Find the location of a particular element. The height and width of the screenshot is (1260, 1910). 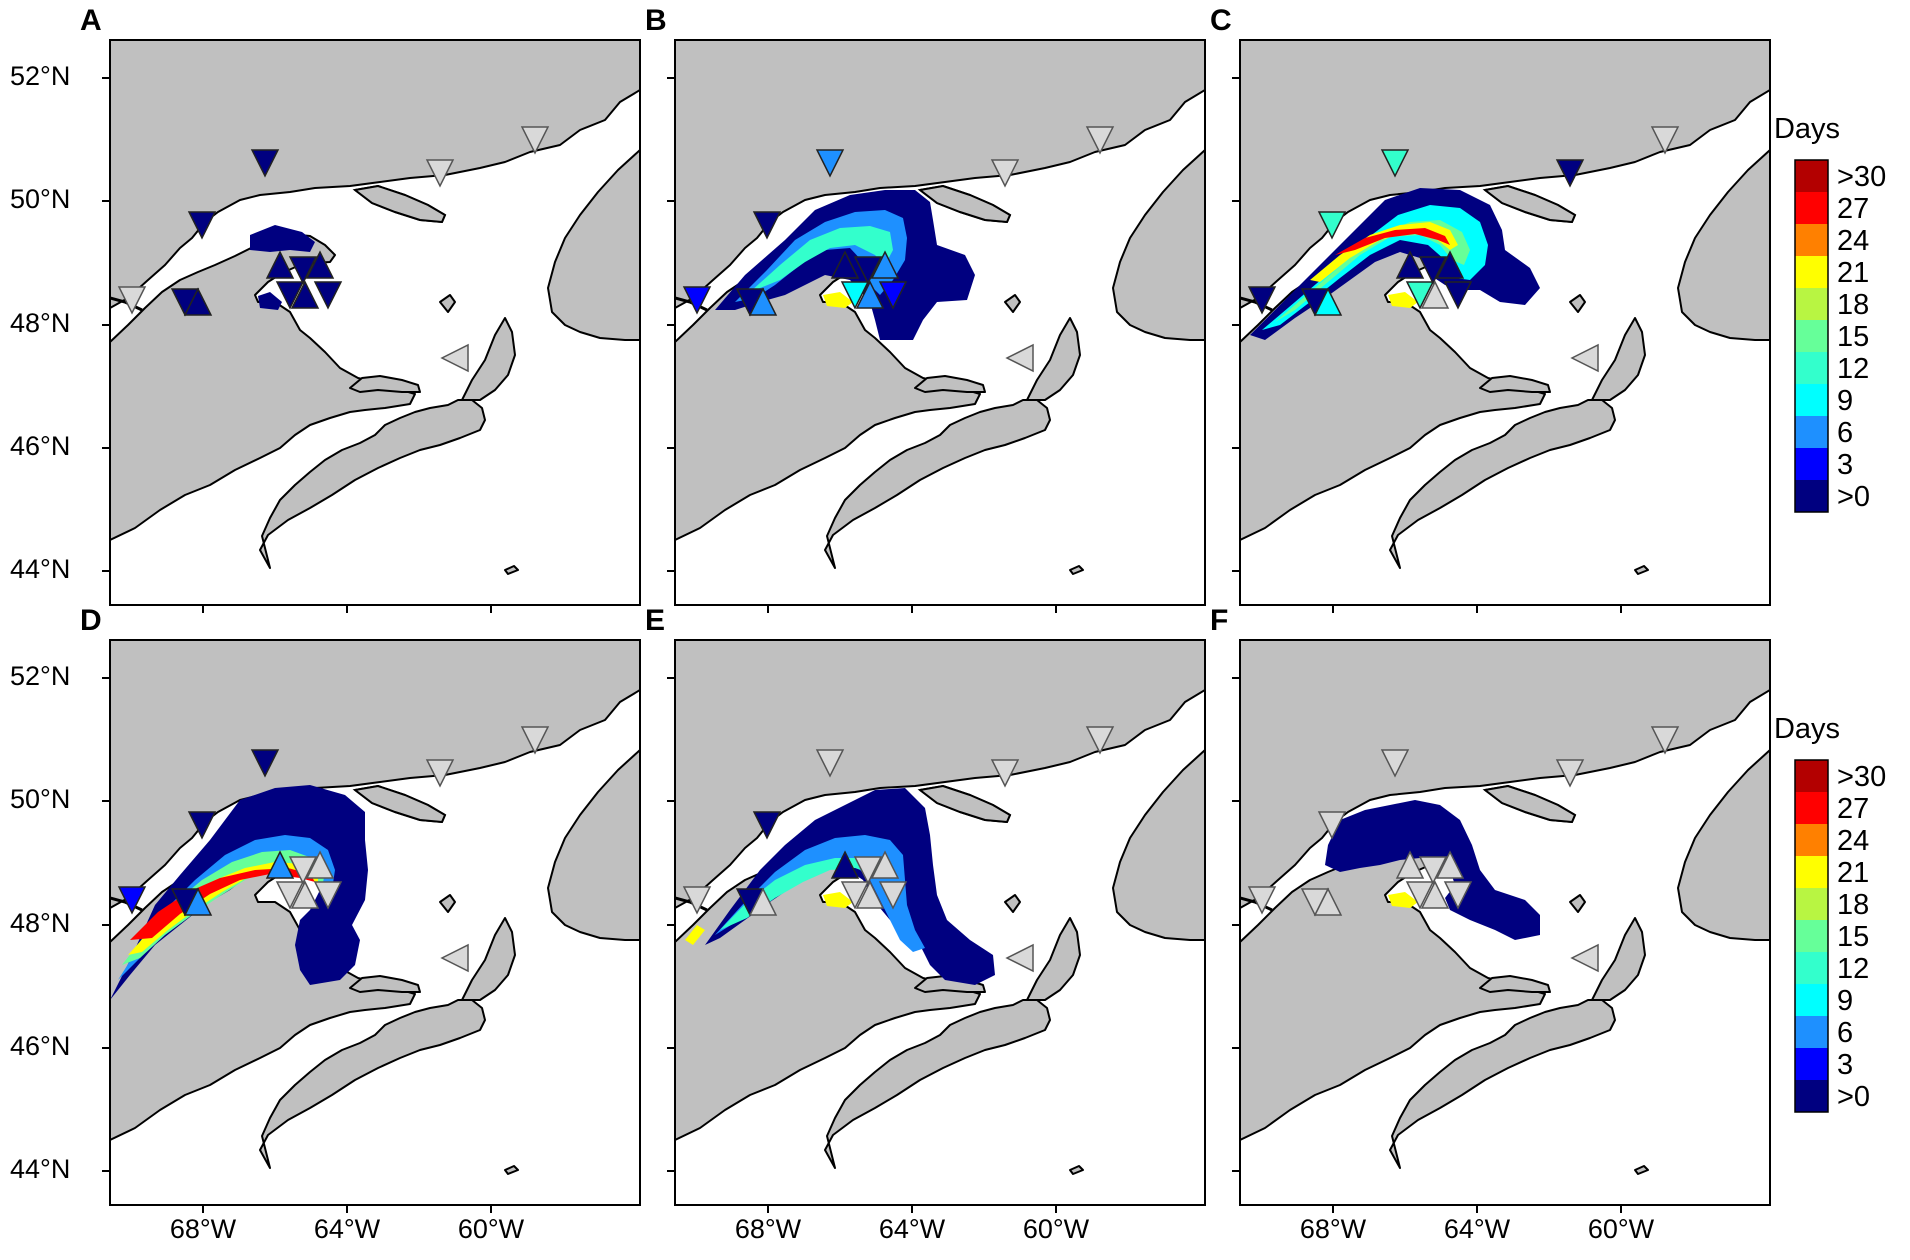

colorbar-label: 3 is located at coordinates (1845, 1065).